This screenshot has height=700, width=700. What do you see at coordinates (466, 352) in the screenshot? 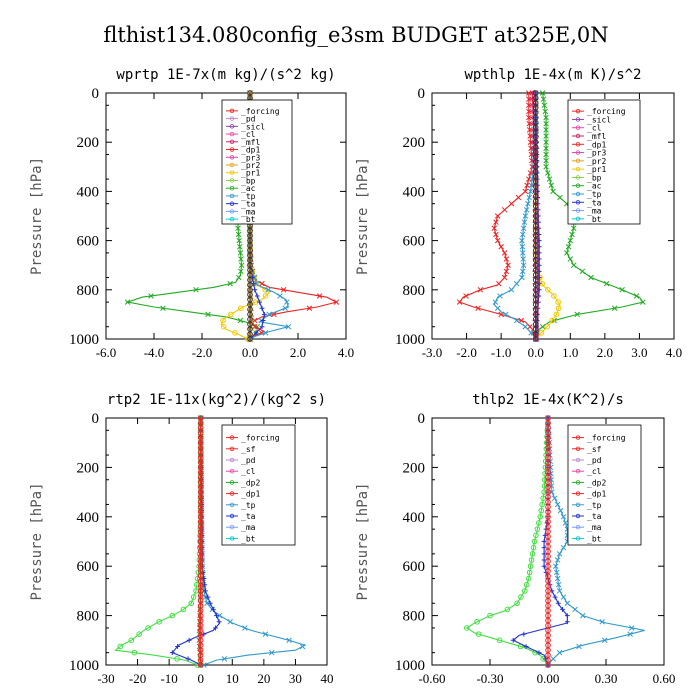
I see `x-tick-label: -2.0` at bounding box center [466, 352].